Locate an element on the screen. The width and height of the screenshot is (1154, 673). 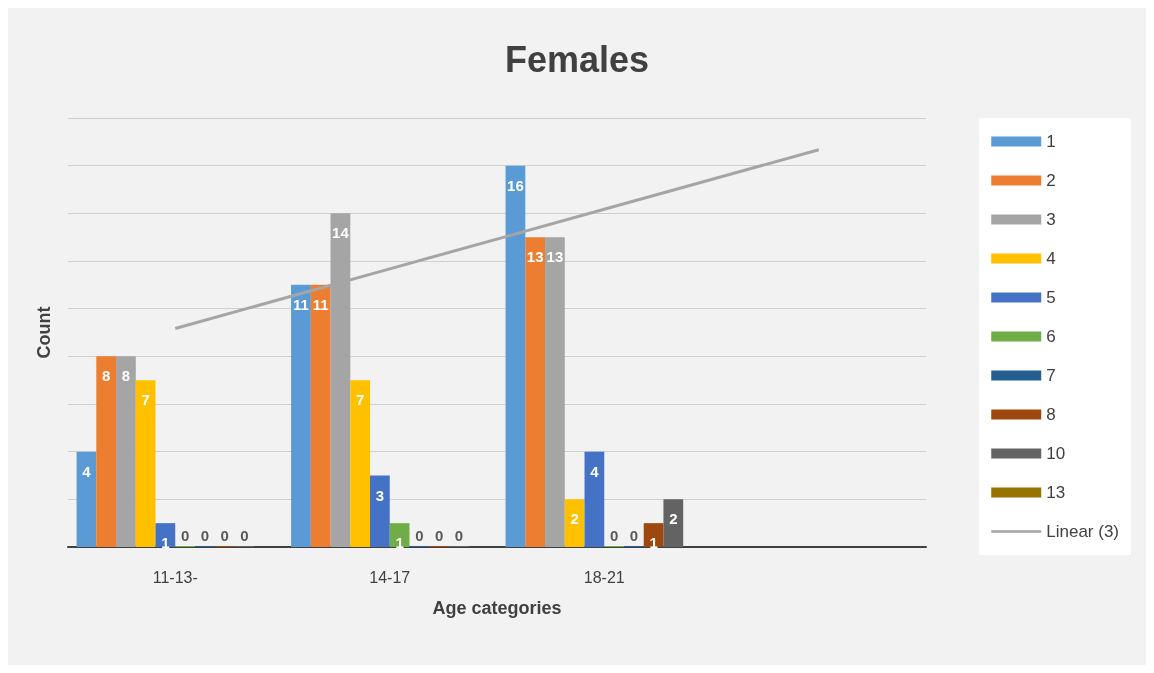
legend-label: 6 is located at coordinates (1051, 336).